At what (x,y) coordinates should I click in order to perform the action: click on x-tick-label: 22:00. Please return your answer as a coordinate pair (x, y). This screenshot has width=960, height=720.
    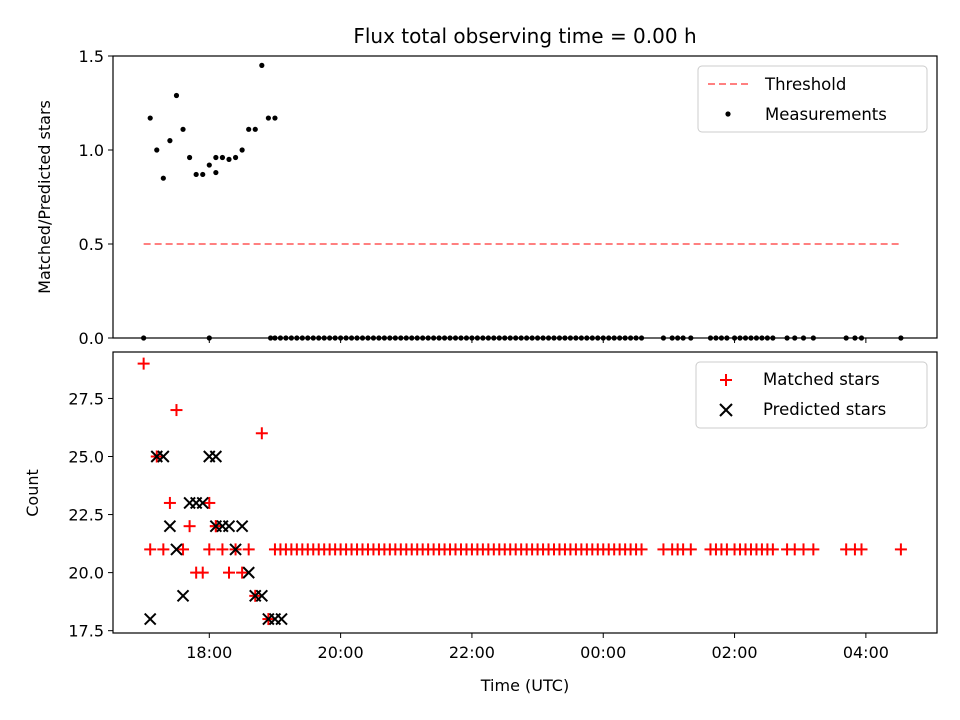
    Looking at the image, I should click on (472, 652).